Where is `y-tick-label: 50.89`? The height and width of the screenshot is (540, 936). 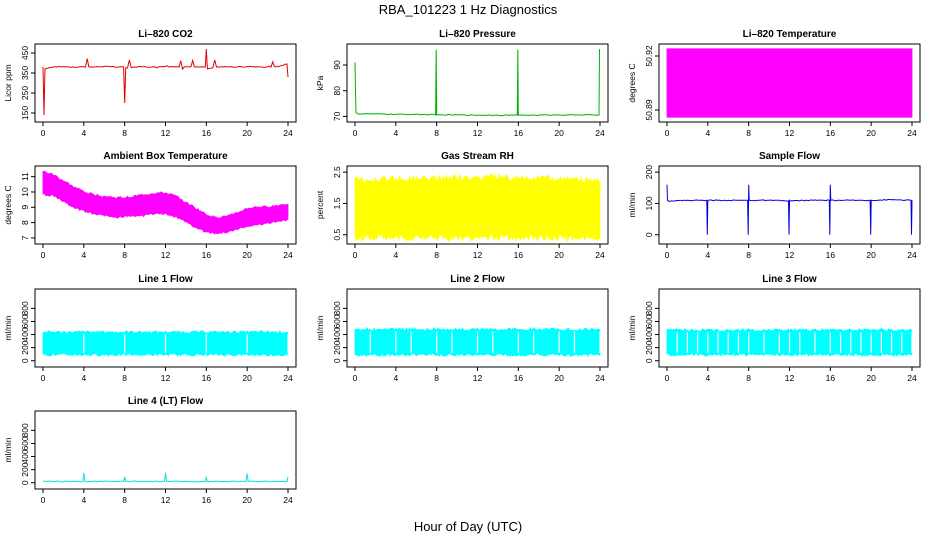
y-tick-label: 50.89 is located at coordinates (649, 110).